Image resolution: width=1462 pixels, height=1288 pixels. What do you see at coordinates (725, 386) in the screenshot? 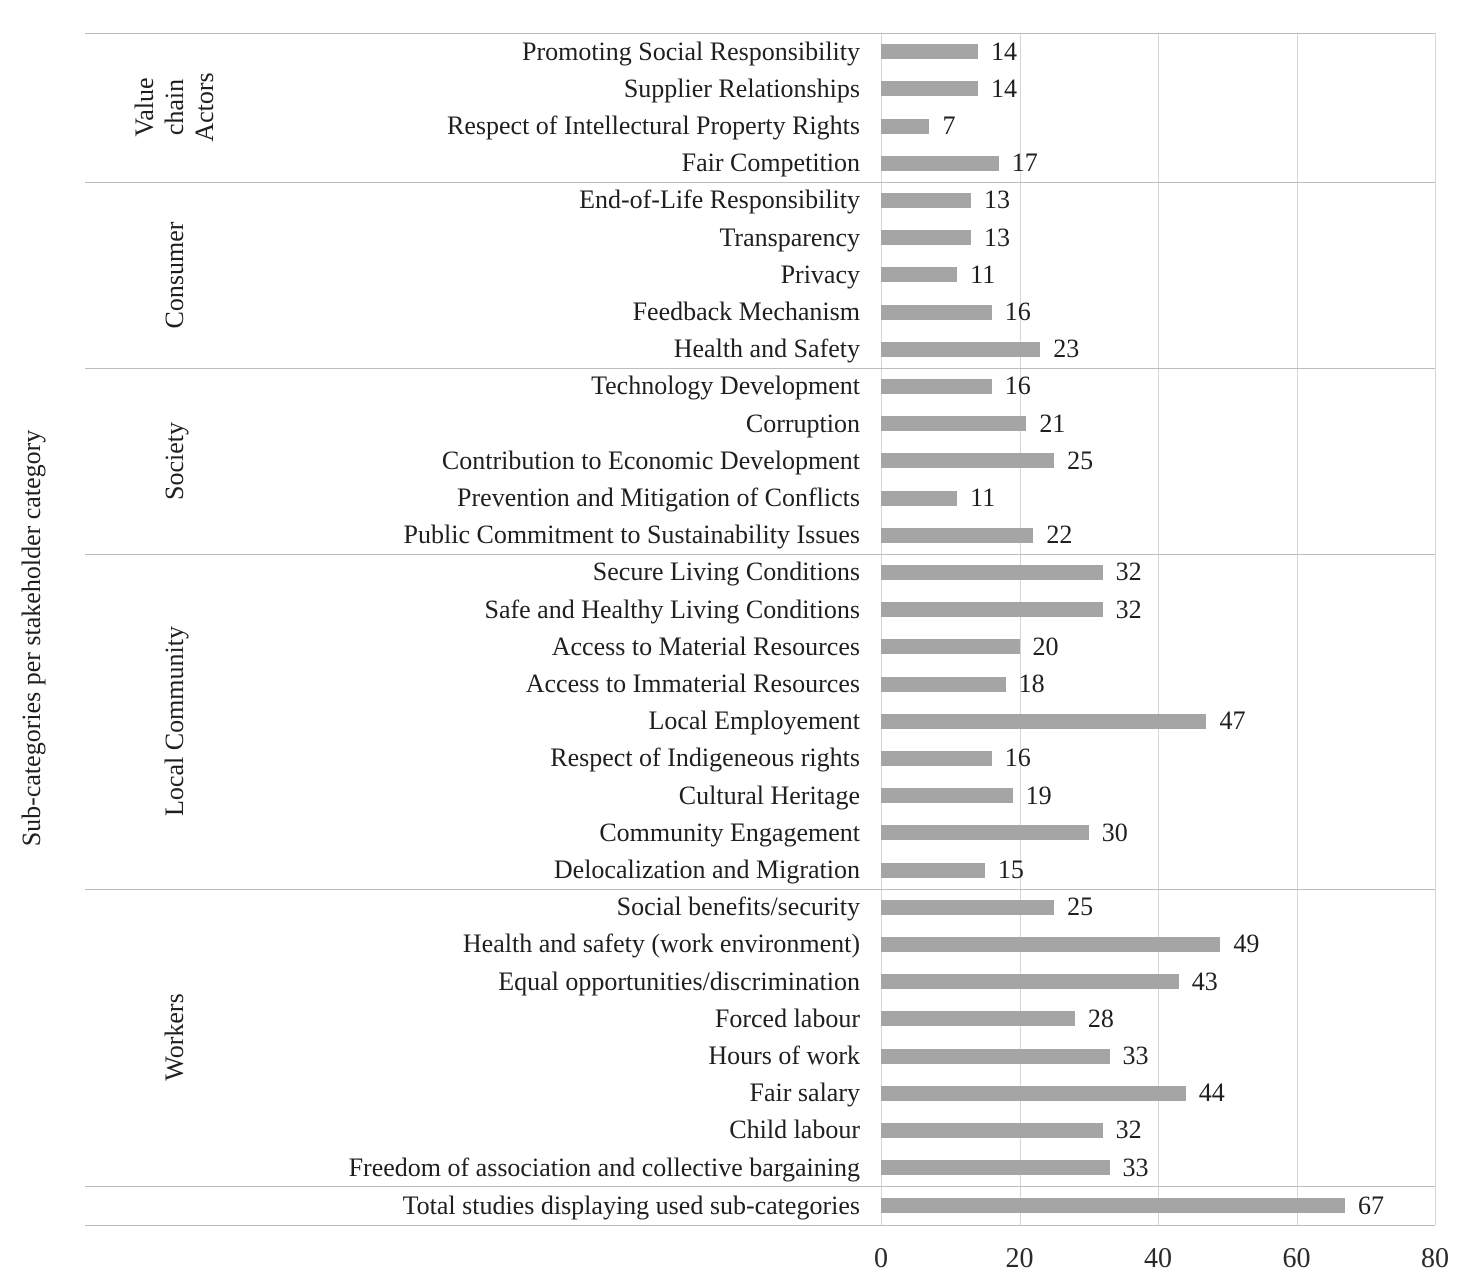
I see `category-label: Technology Development` at bounding box center [725, 386].